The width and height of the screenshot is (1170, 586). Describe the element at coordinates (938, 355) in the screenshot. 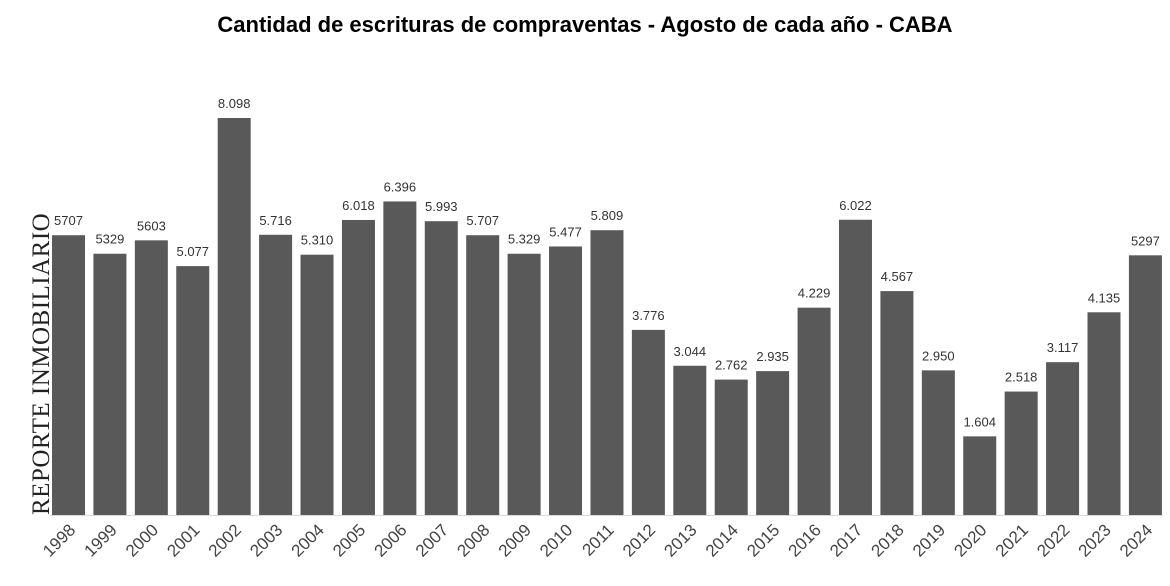

I see `data-label-2019: 2.950` at that location.